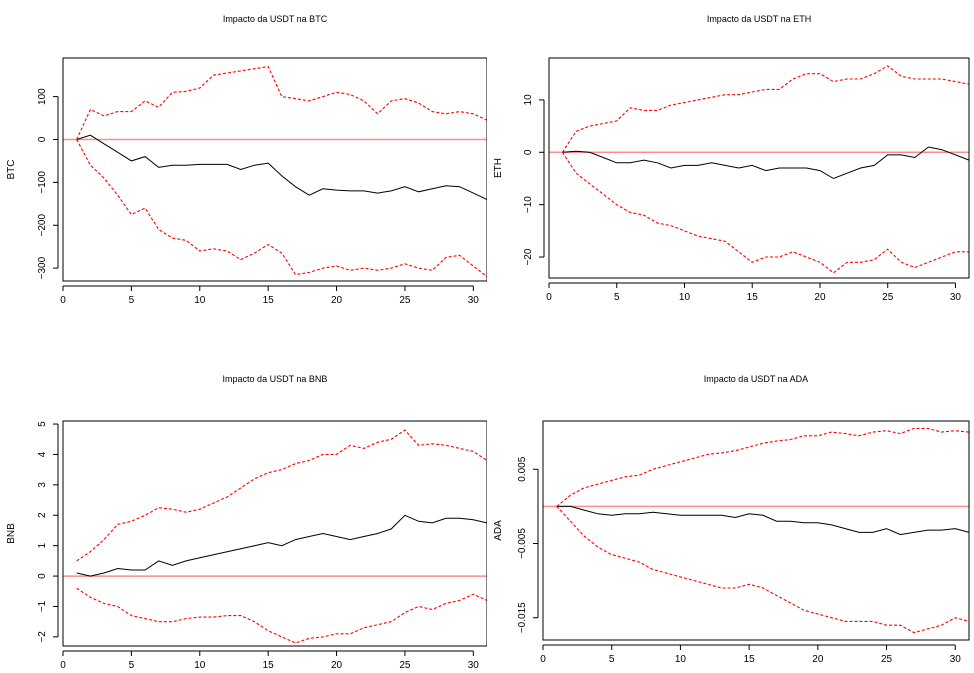 Image resolution: width=974 pixels, height=673 pixels. What do you see at coordinates (498, 168) in the screenshot?
I see `y-axis-label: ETH` at bounding box center [498, 168].